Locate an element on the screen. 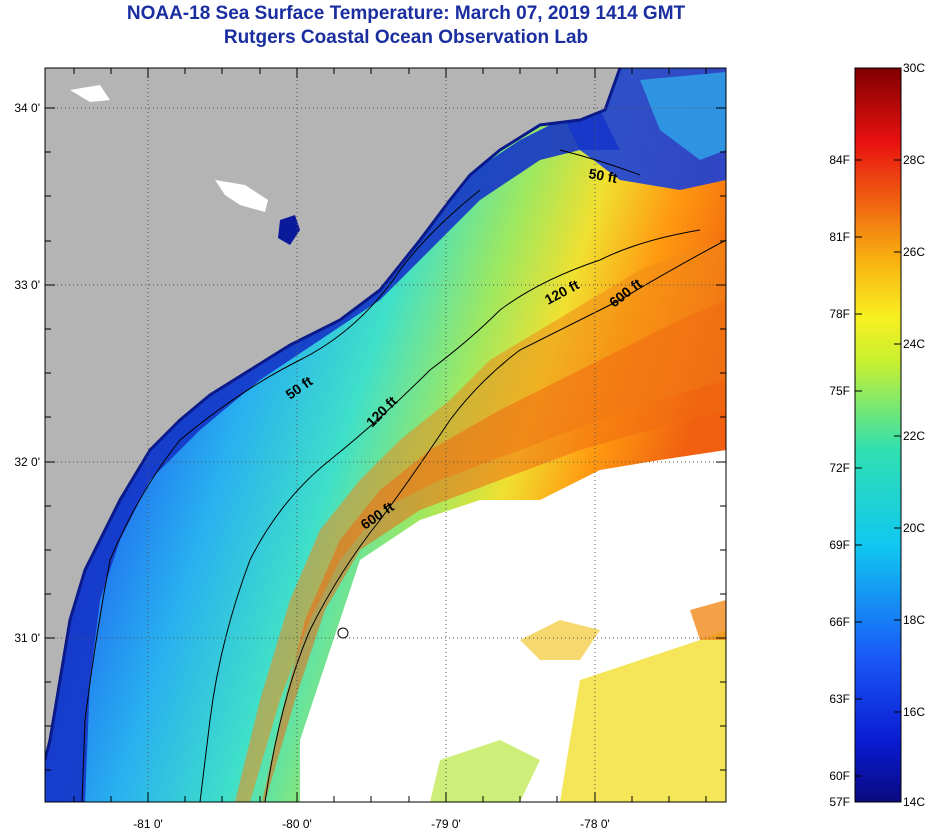 The image size is (936, 832). cb-f-60: 60F is located at coordinates (839, 776).